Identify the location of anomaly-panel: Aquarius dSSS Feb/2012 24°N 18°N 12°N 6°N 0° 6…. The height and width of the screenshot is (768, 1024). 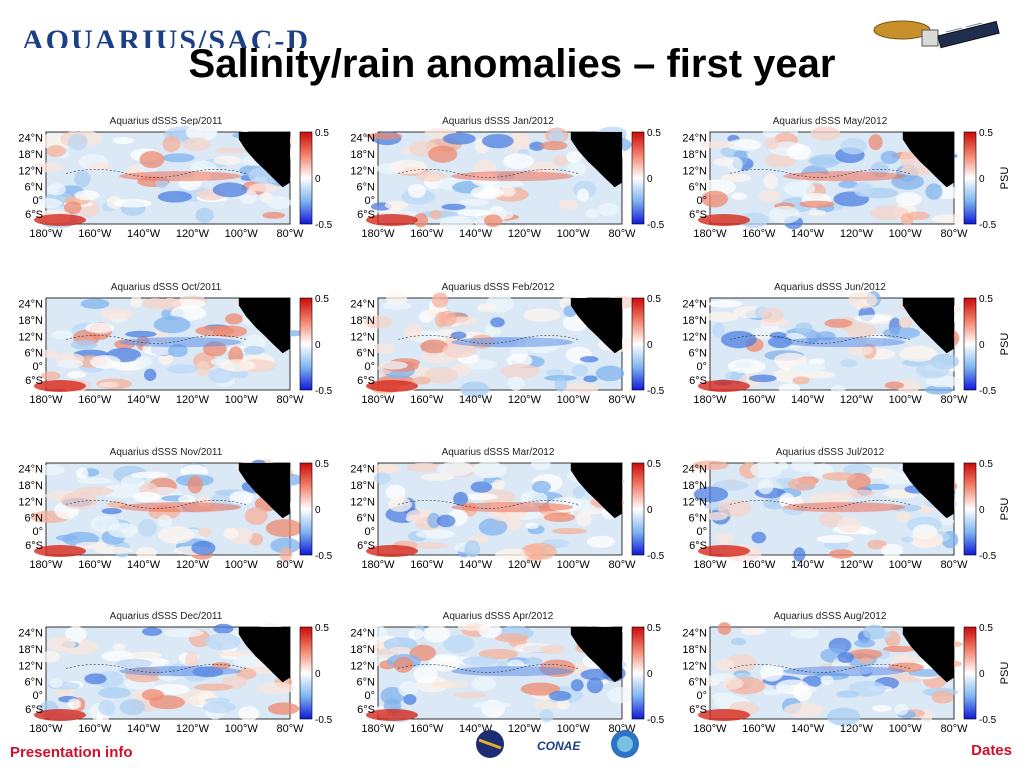
(507, 344).